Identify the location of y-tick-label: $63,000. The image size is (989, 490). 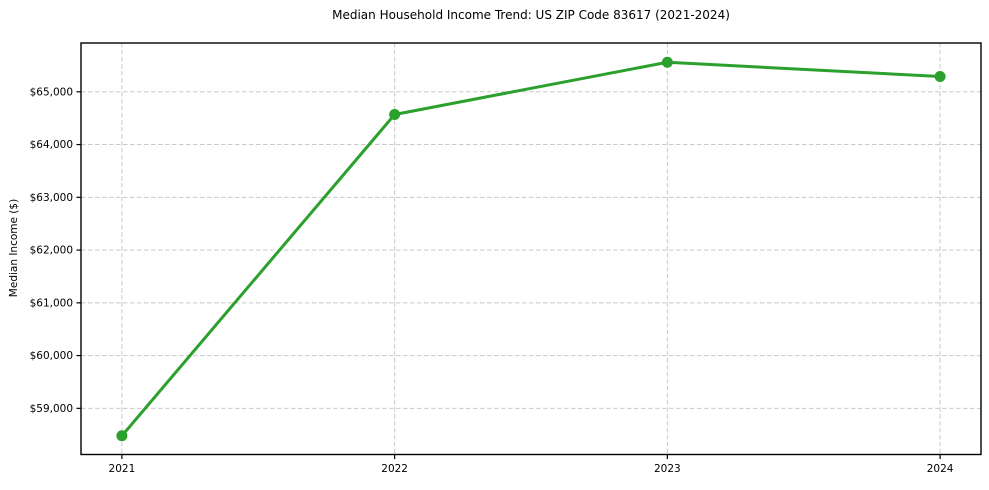
(51, 198).